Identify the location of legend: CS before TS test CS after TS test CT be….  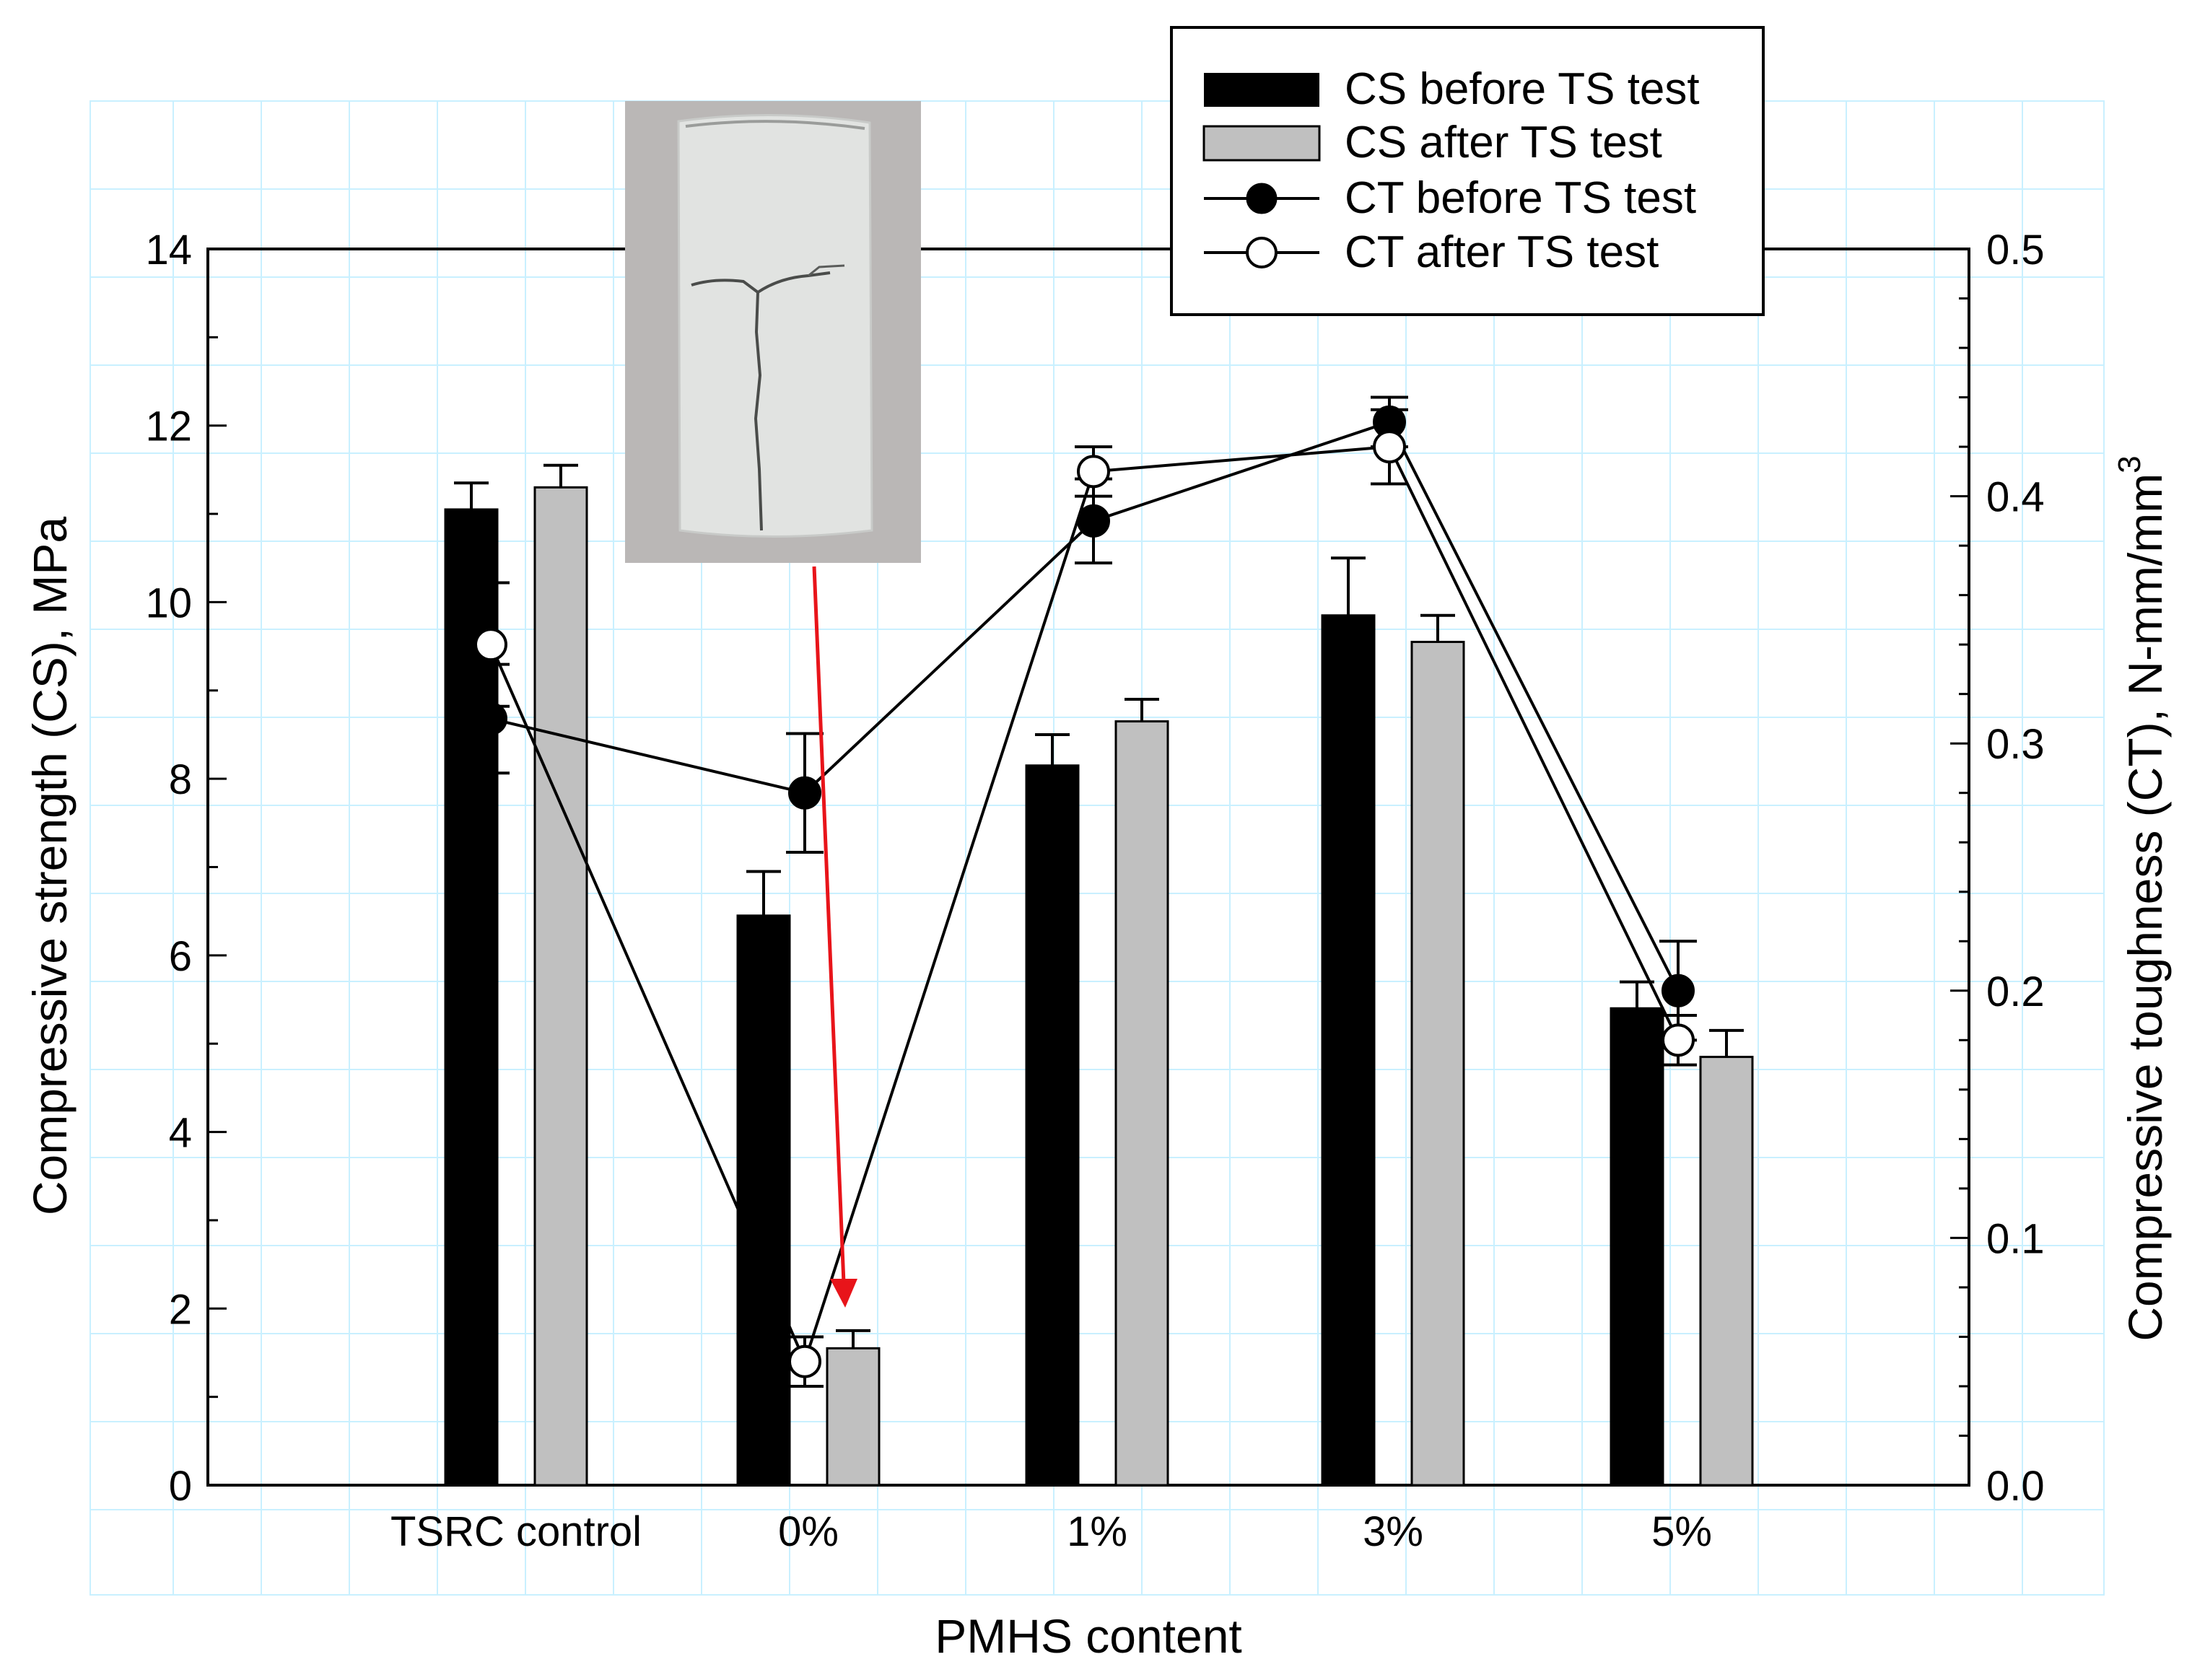
(1467, 171).